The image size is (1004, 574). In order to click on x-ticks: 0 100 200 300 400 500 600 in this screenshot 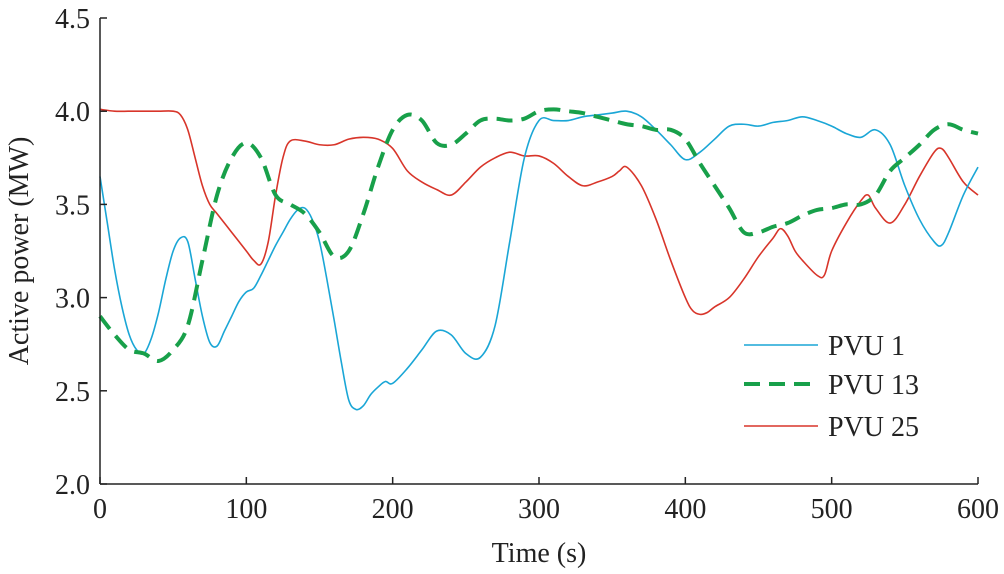, I will do `click(546, 501)`.